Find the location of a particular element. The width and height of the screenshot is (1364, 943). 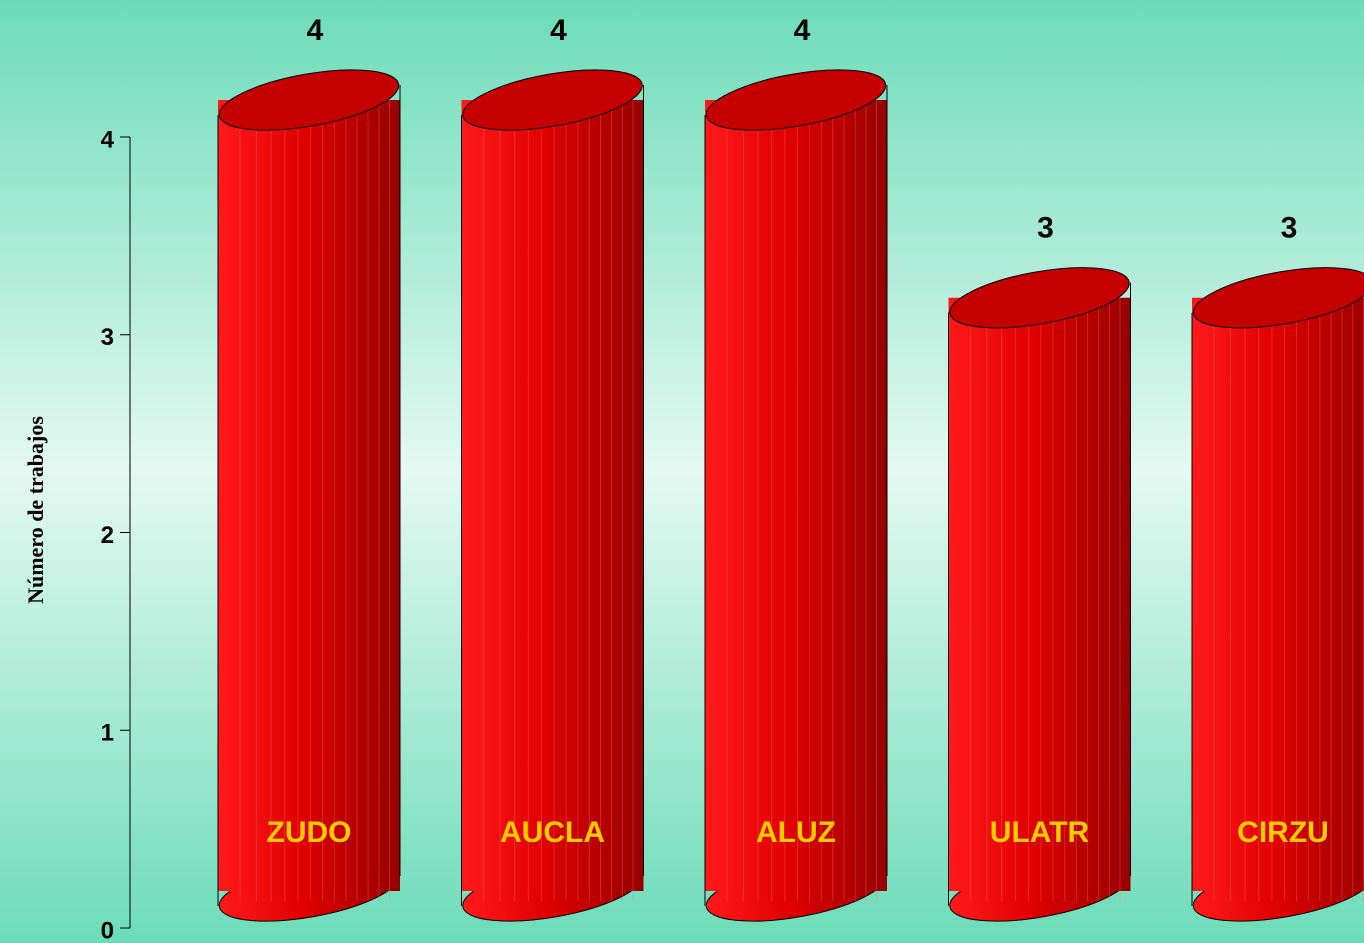

y-tick-label: 0 is located at coordinates (107, 930).